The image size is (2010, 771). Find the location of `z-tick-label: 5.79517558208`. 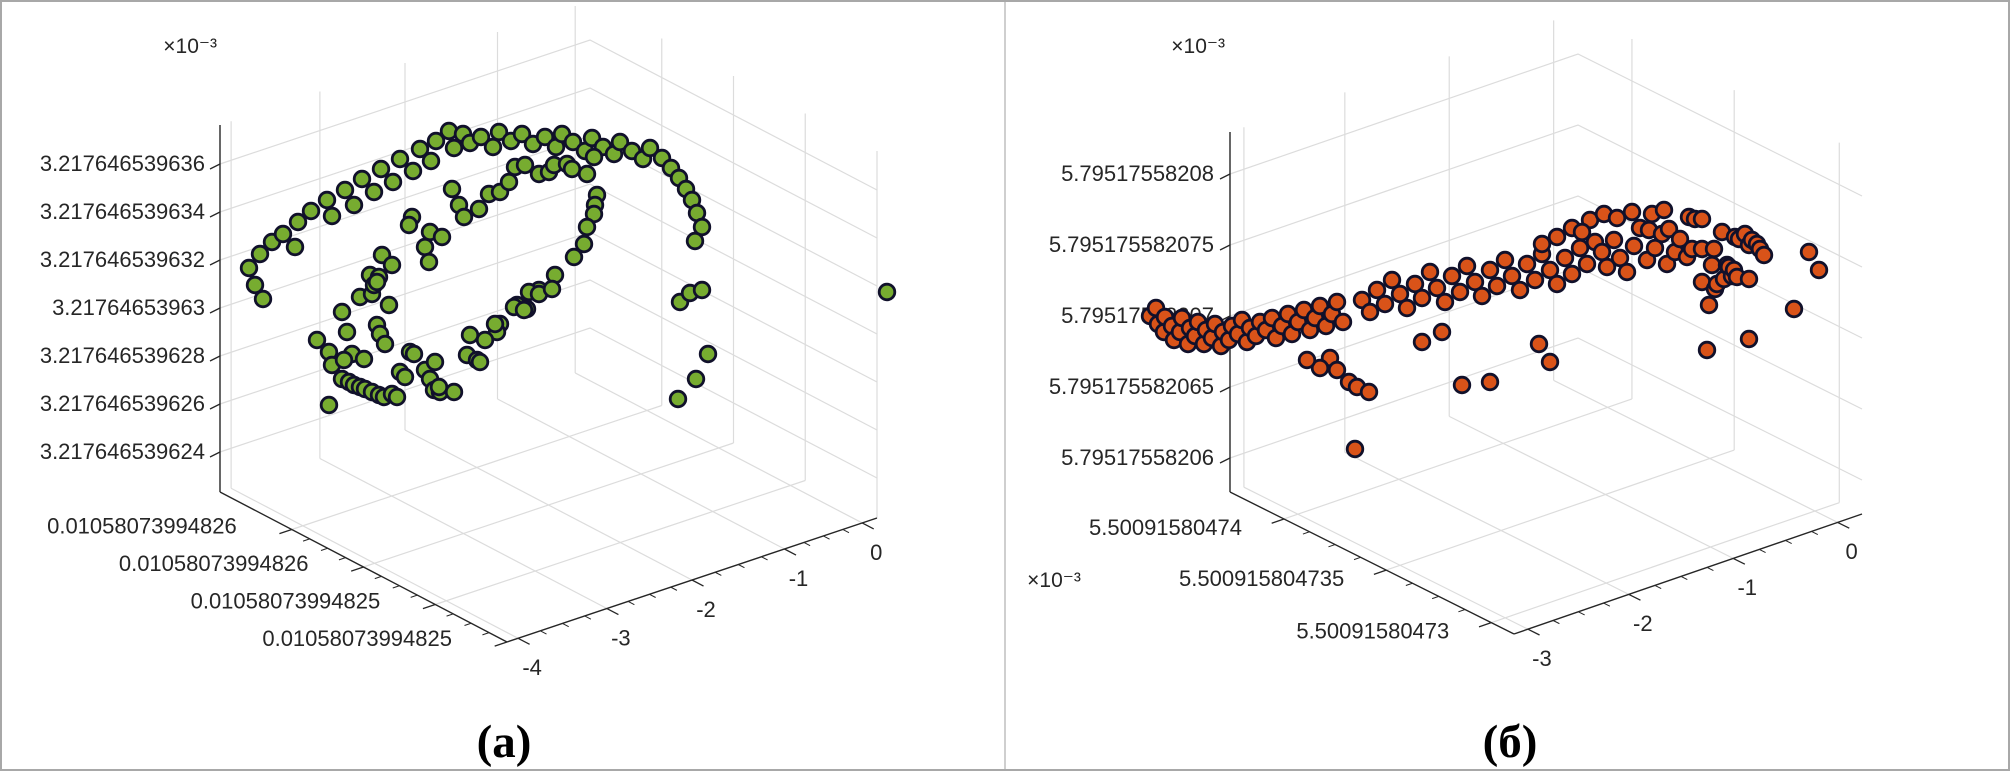

z-tick-label: 5.79517558208 is located at coordinates (1137, 173).